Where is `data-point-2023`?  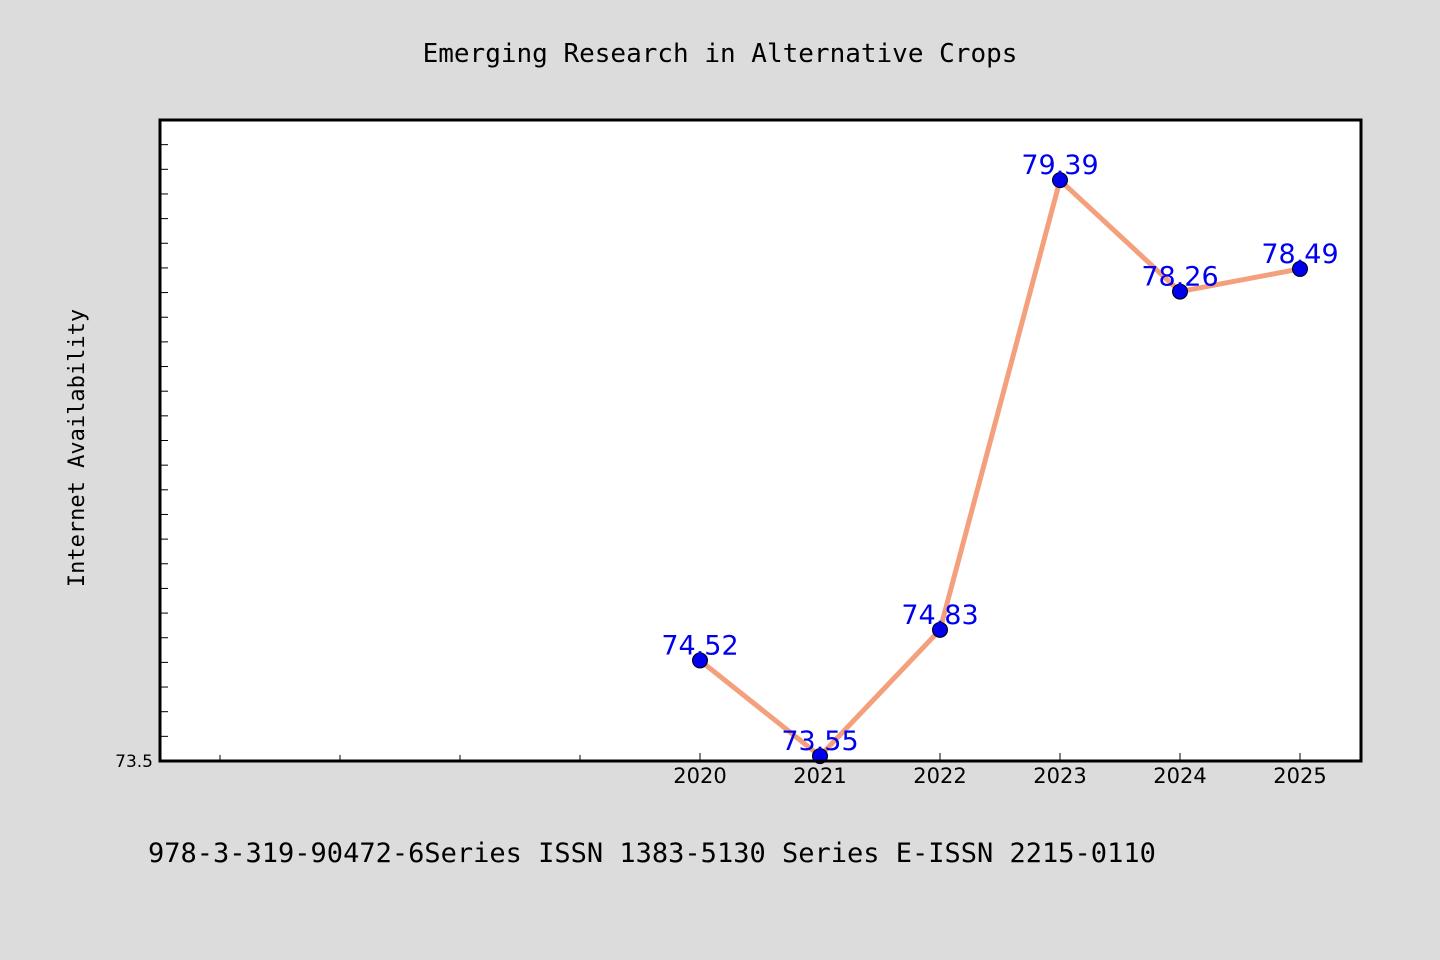 data-point-2023 is located at coordinates (1060, 180).